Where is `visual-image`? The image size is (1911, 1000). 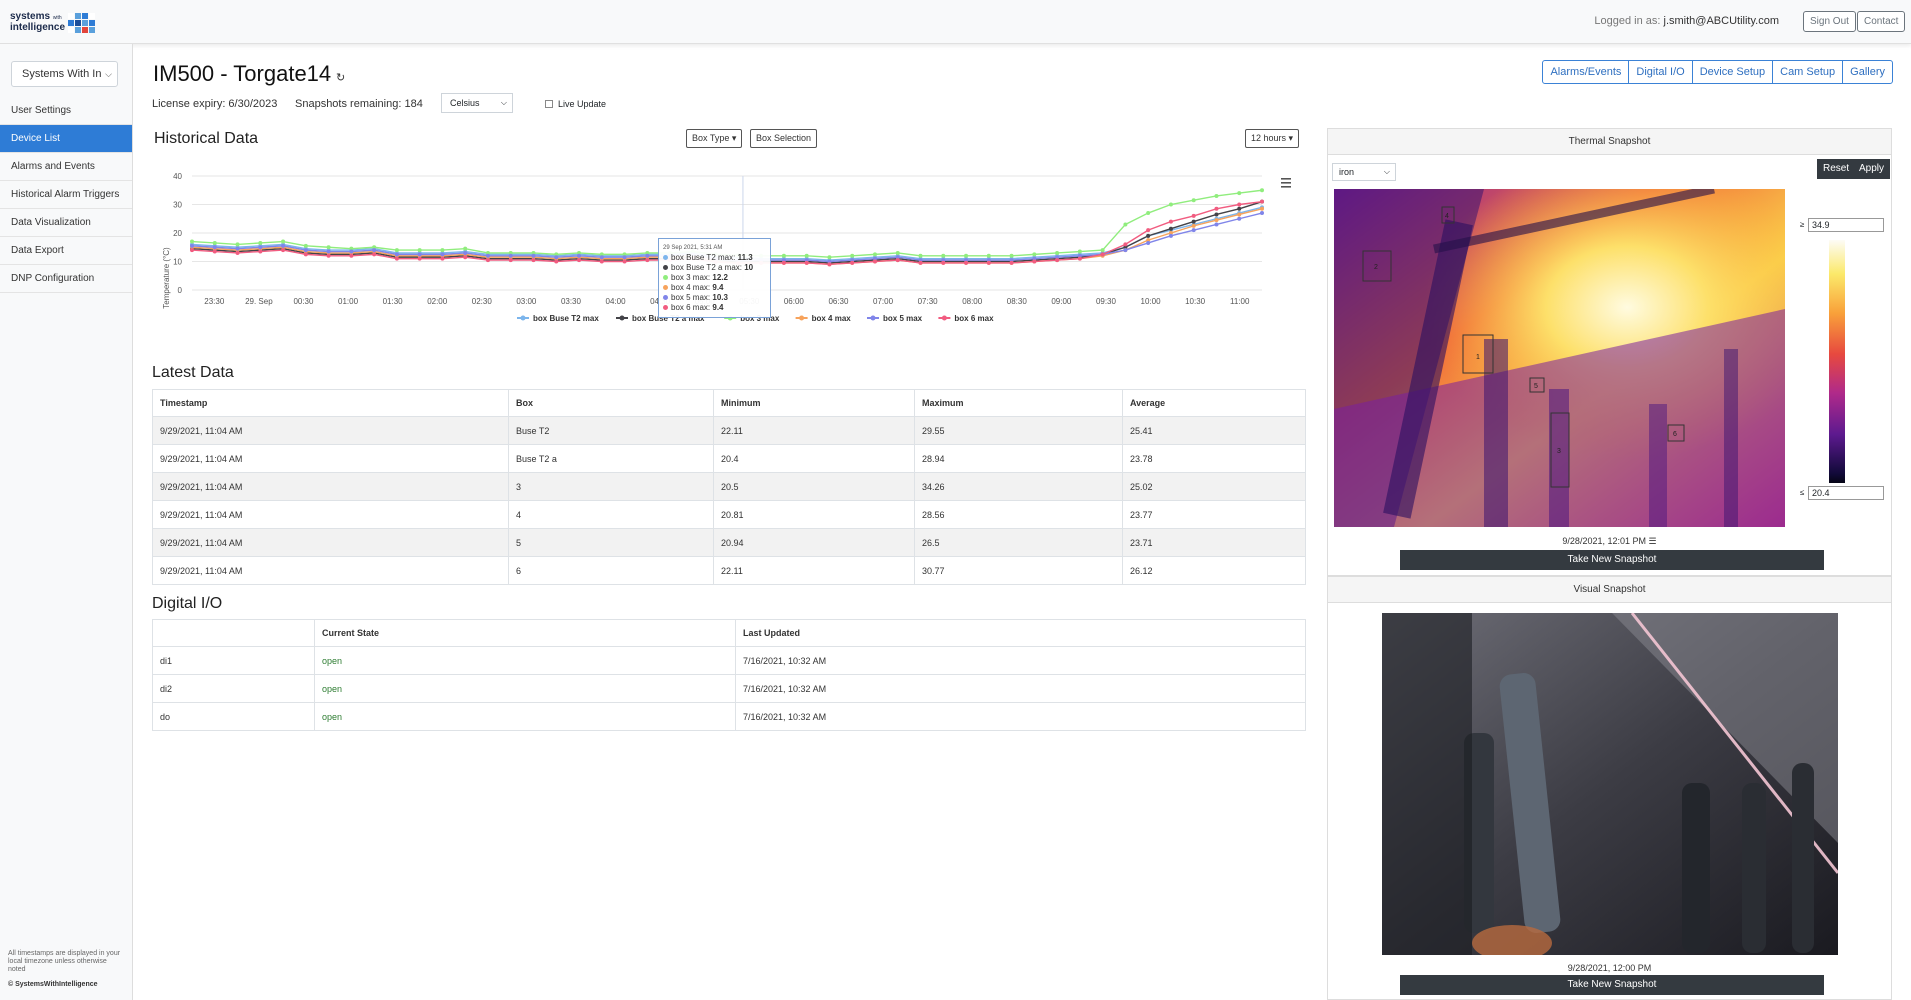 visual-image is located at coordinates (1610, 784).